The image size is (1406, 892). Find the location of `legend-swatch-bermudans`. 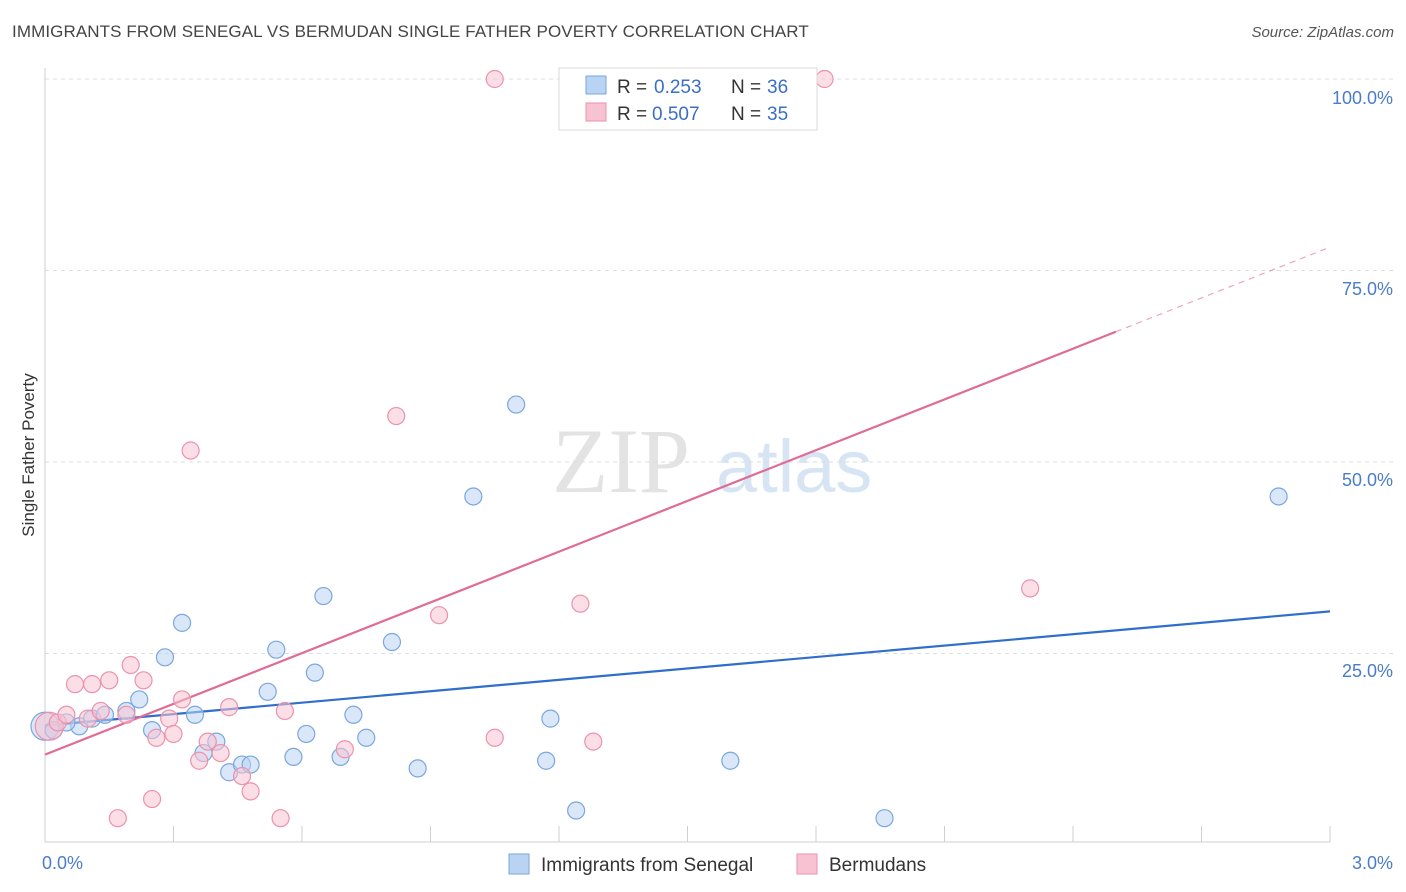

legend-swatch-bermudans is located at coordinates (596, 112).